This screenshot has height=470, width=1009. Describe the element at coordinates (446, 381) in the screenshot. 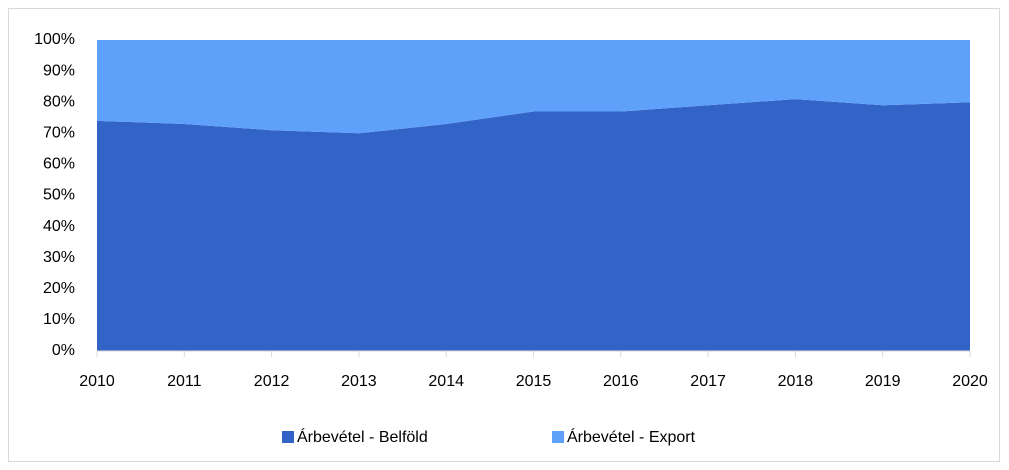

I see `x-tick-label: 2014` at that location.